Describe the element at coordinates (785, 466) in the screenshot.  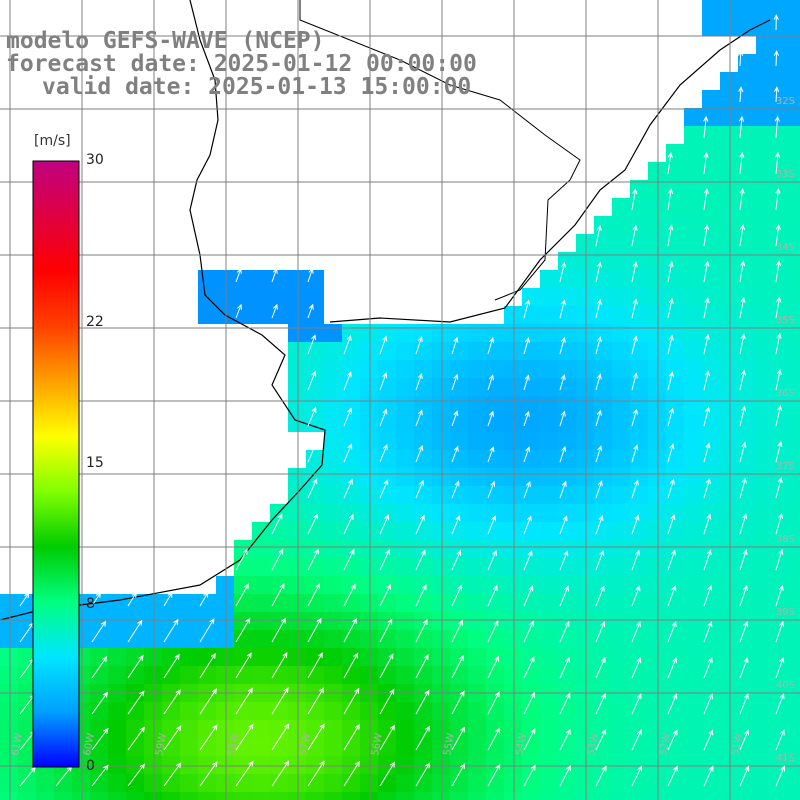
I see `lat-label: 37S` at that location.